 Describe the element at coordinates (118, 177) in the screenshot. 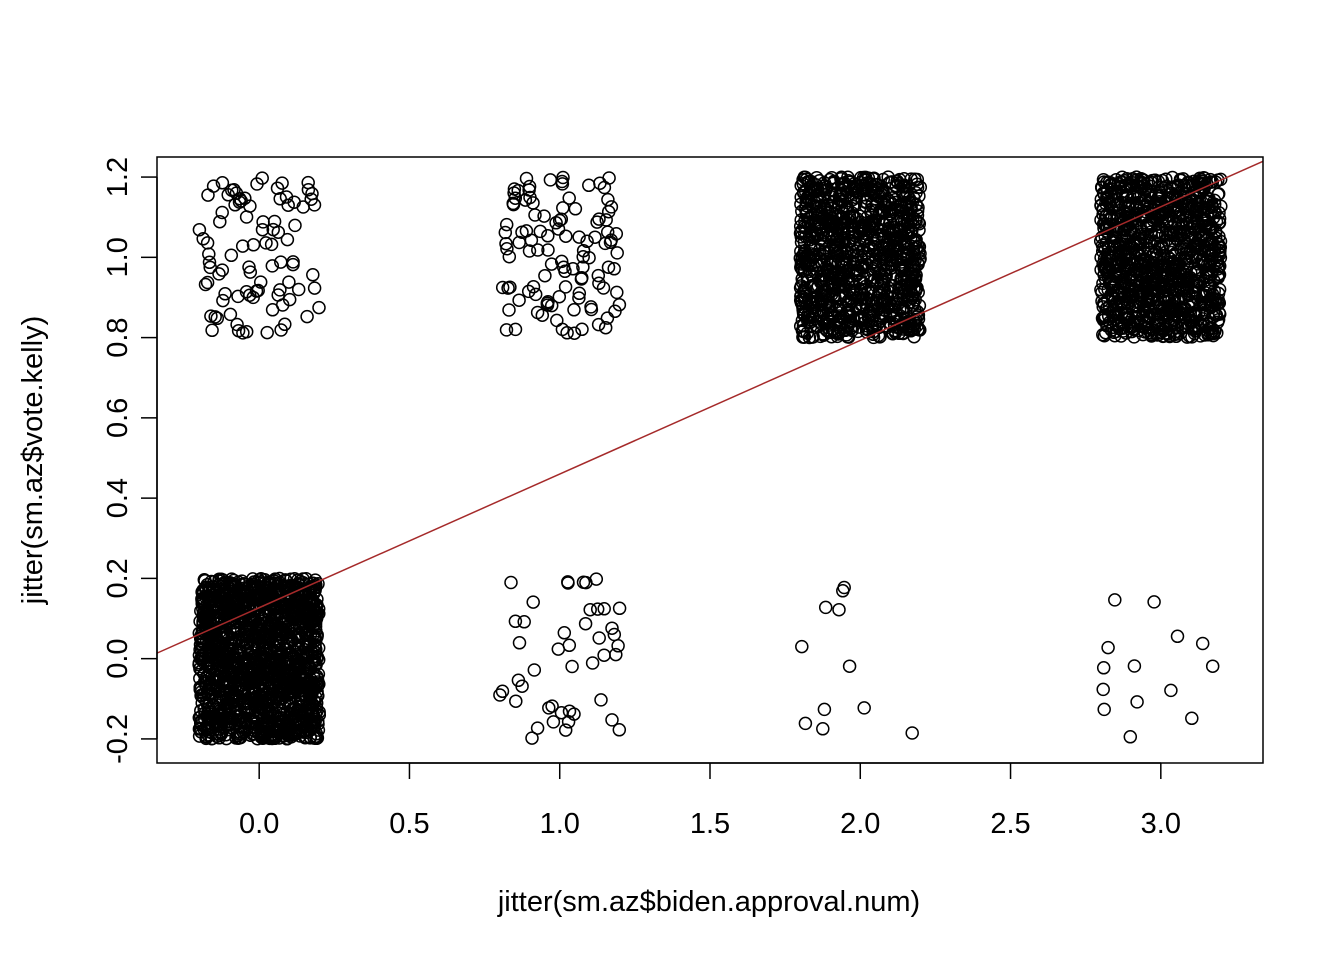

I see `y-tick-label: 1.2` at that location.